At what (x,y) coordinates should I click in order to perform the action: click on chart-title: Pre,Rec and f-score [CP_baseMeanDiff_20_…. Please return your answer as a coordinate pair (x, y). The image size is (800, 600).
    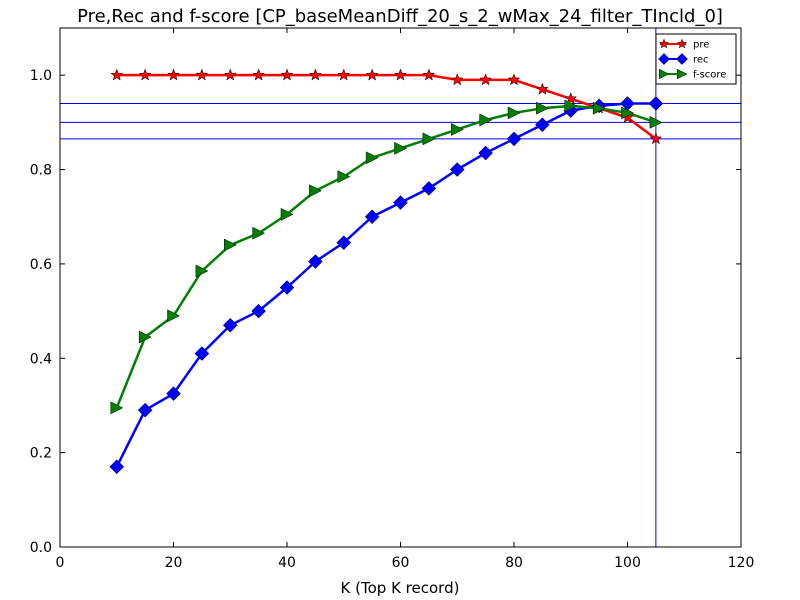
    Looking at the image, I should click on (400, 16).